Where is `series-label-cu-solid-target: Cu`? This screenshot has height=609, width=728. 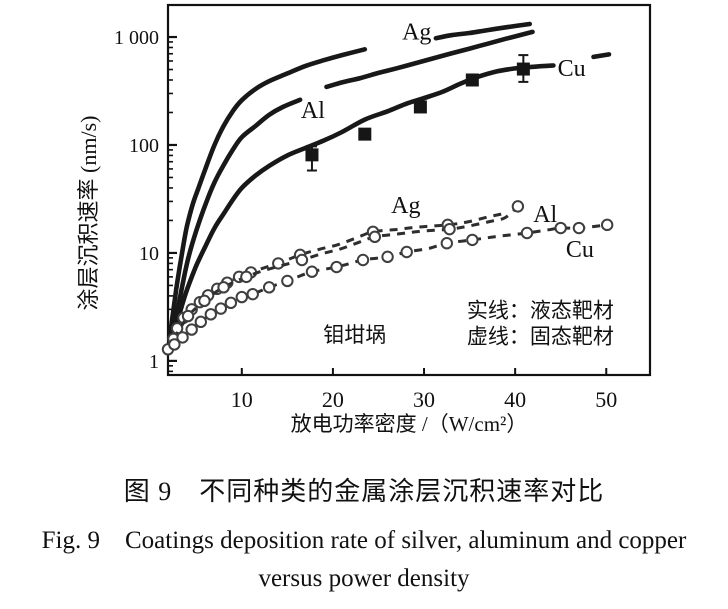
series-label-cu-solid-target: Cu is located at coordinates (580, 250).